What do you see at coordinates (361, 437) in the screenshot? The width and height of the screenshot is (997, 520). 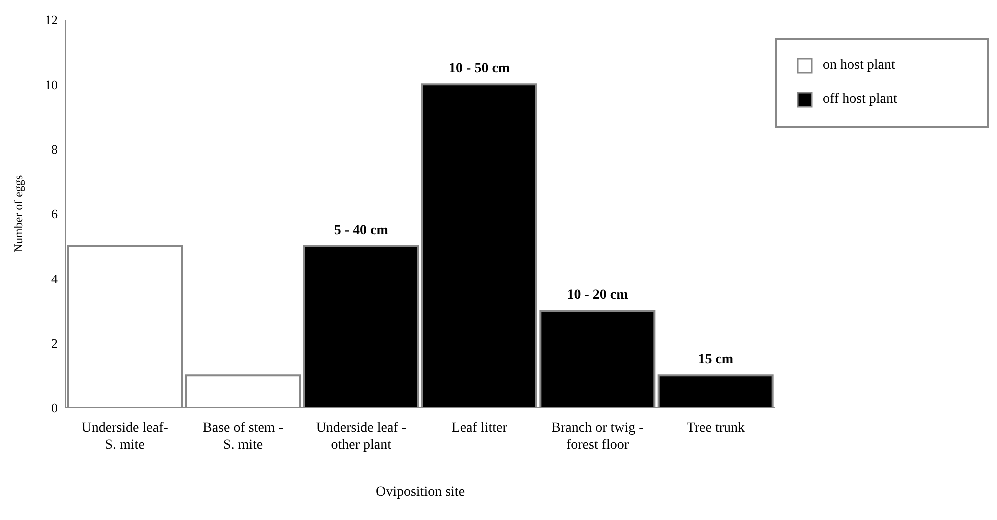 I see `x-tick-label: Underside leaf - other plant` at bounding box center [361, 437].